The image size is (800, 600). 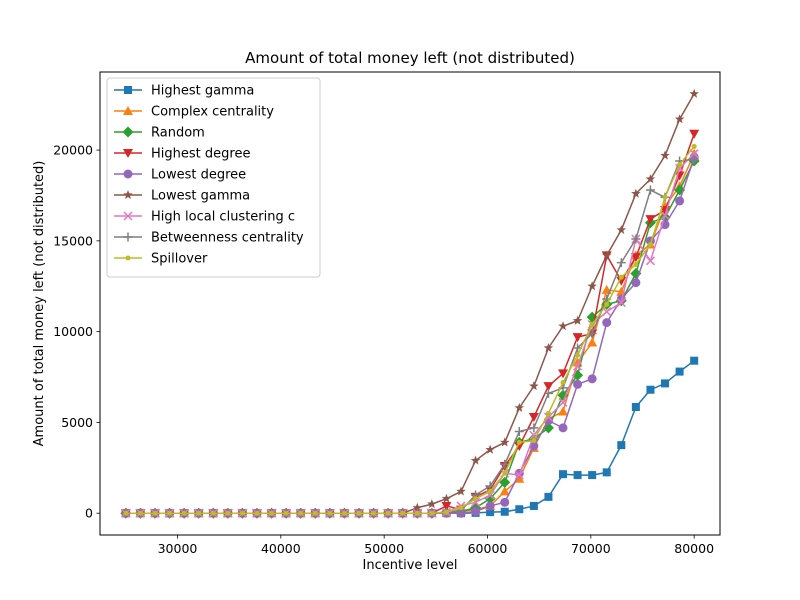 What do you see at coordinates (77, 422) in the screenshot?
I see `y-tick-label: 5000` at bounding box center [77, 422].